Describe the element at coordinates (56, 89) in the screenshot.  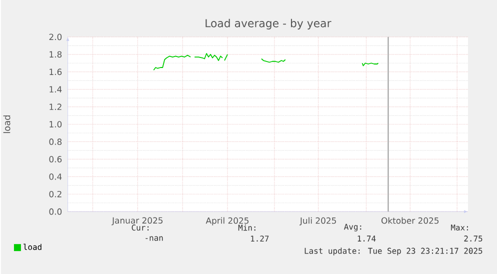
I see `y-tick-label: 1.4` at that location.